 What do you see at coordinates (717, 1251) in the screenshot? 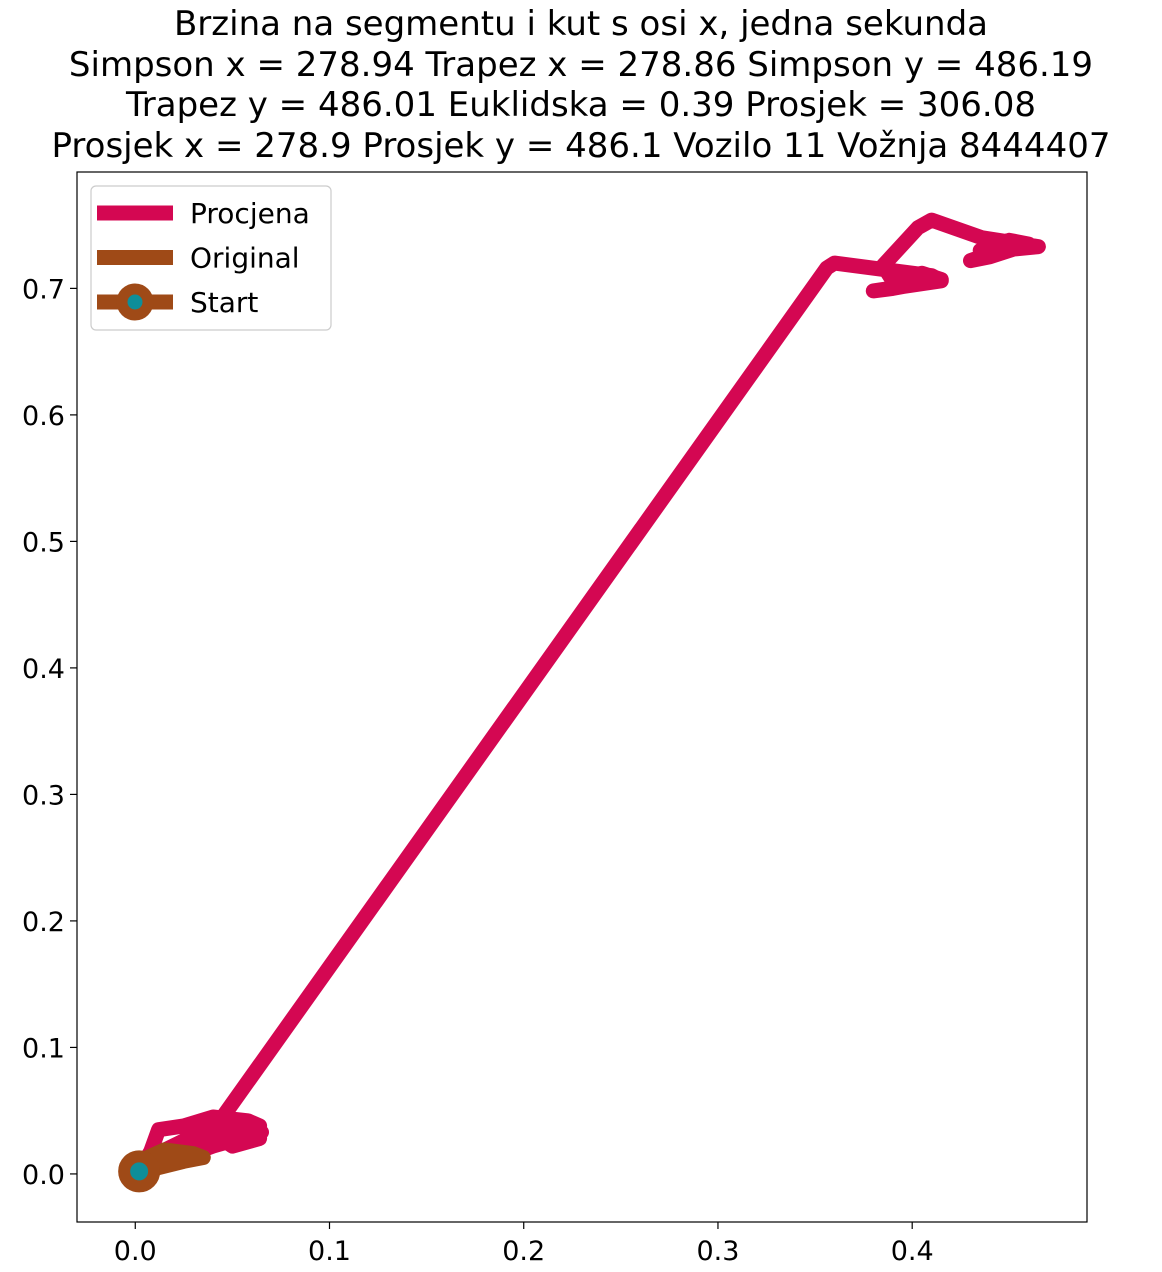
I see `x-tick-label: 0.3` at bounding box center [717, 1251].